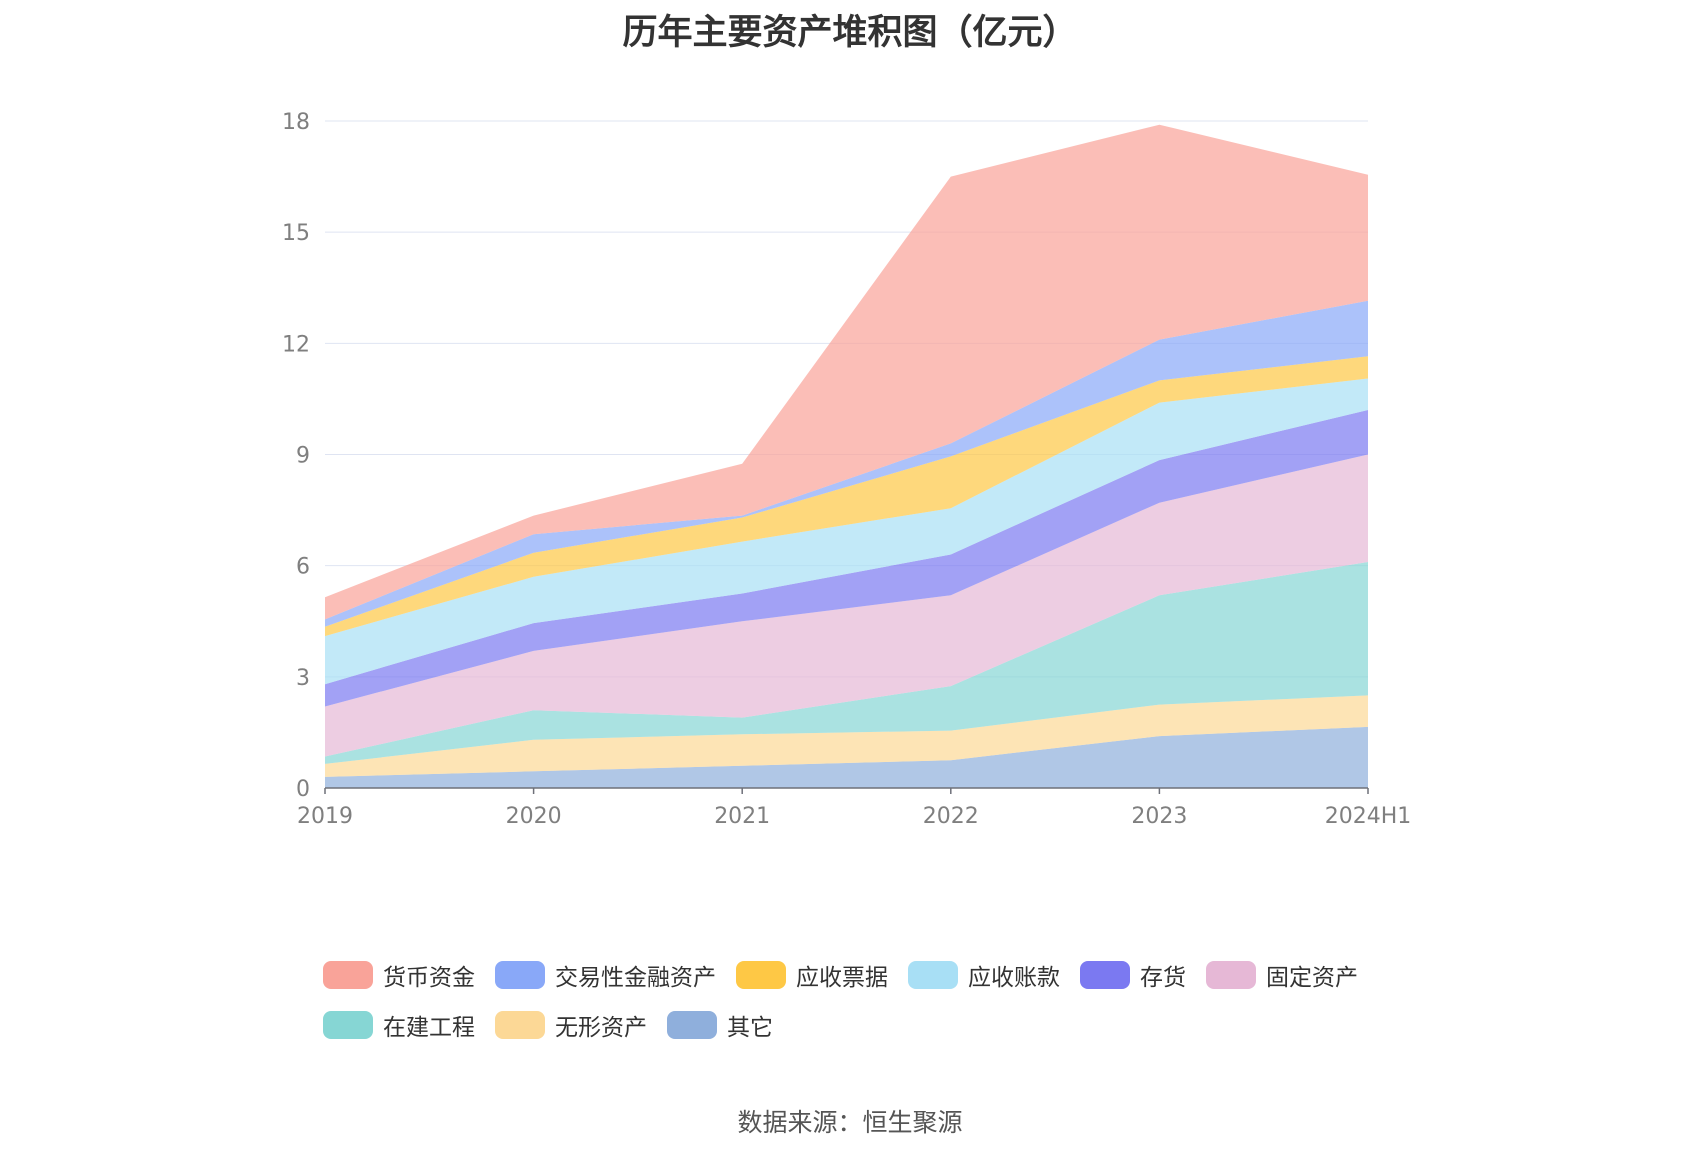 This screenshot has height=1150, width=1700. I want to click on legend-label: 其它, so click(750, 1028).